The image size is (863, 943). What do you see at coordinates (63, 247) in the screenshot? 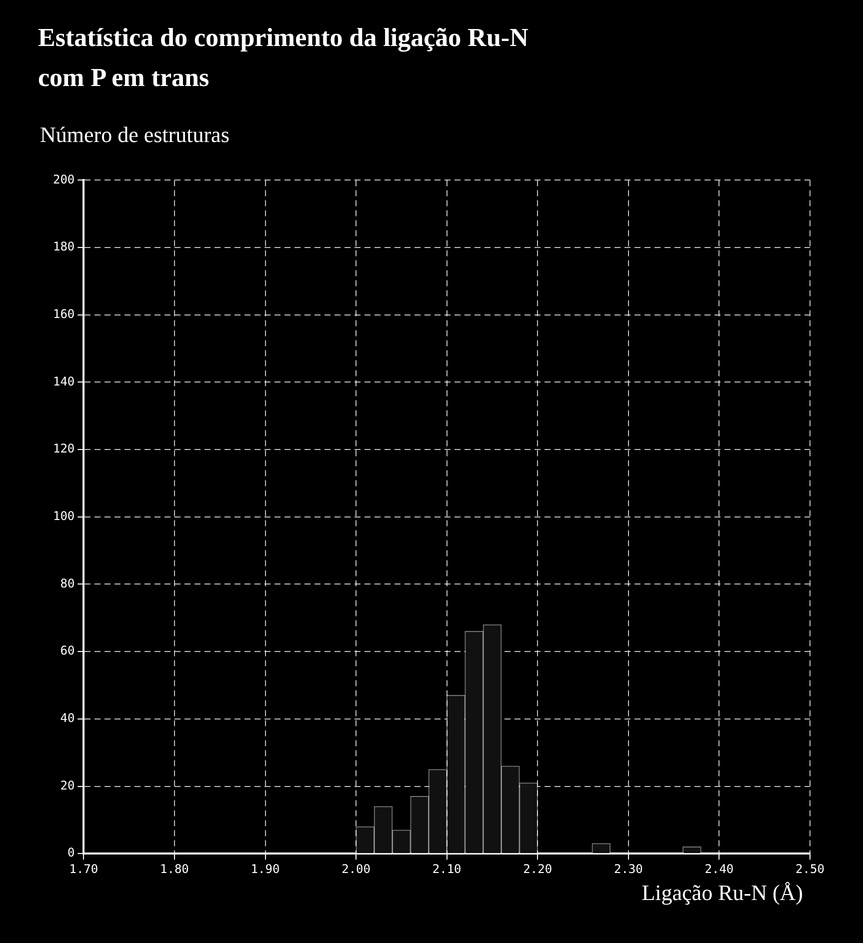
I see `y-tick-label: 180` at bounding box center [63, 247].